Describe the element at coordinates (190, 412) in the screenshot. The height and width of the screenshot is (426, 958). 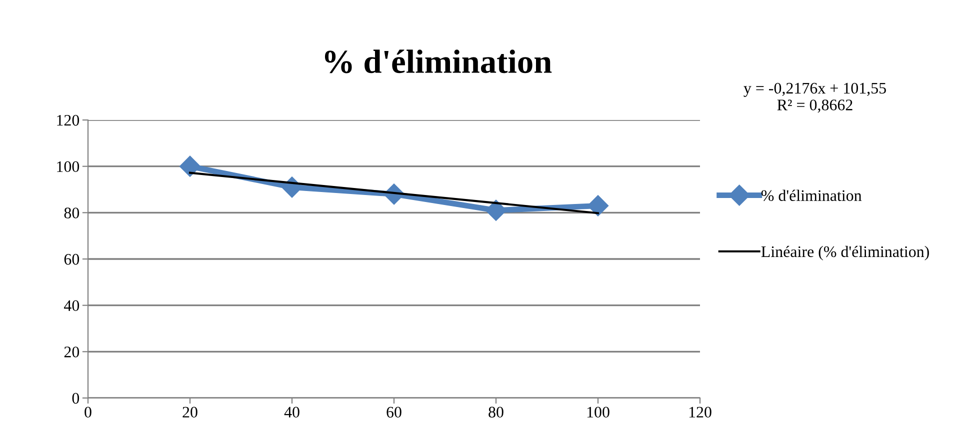
I see `x-tick-label: 20` at that location.